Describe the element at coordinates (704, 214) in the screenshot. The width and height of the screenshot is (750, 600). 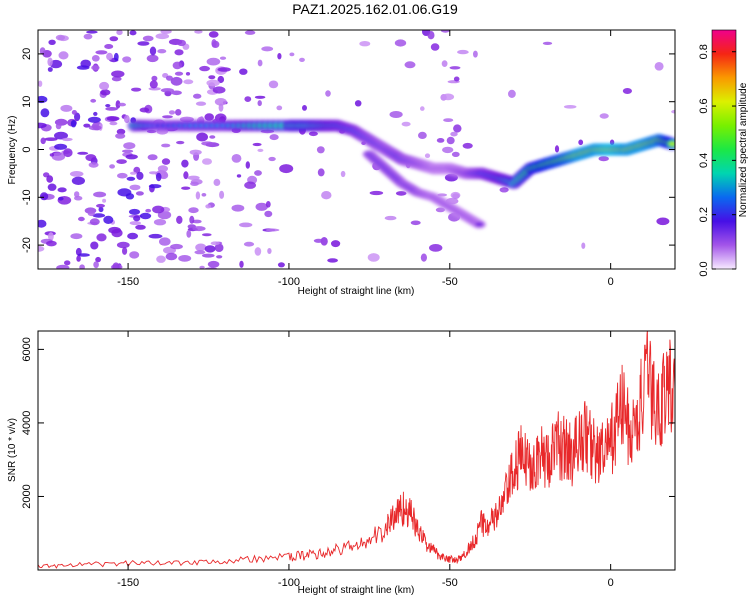
I see `colorbar-tick-label: 0.2` at that location.